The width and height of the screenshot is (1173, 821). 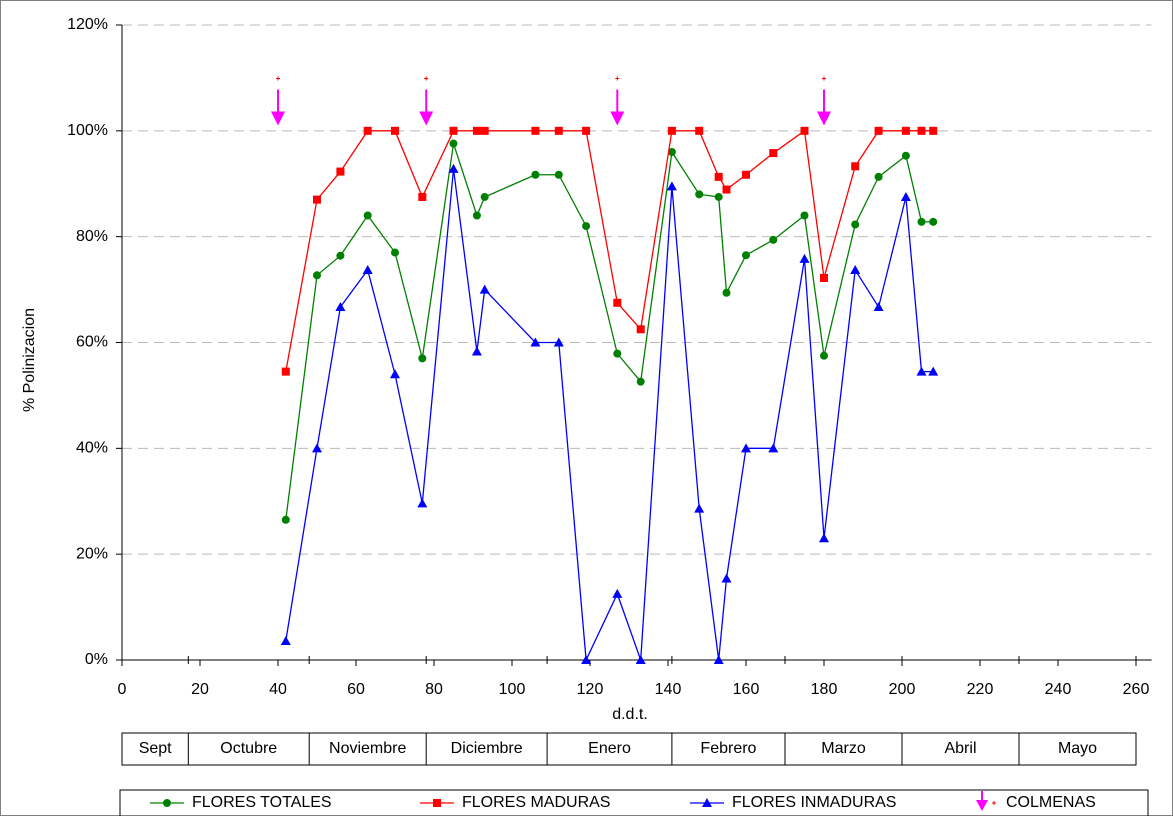 I want to click on legend-label: FLORES MADURAS, so click(x=536, y=802).